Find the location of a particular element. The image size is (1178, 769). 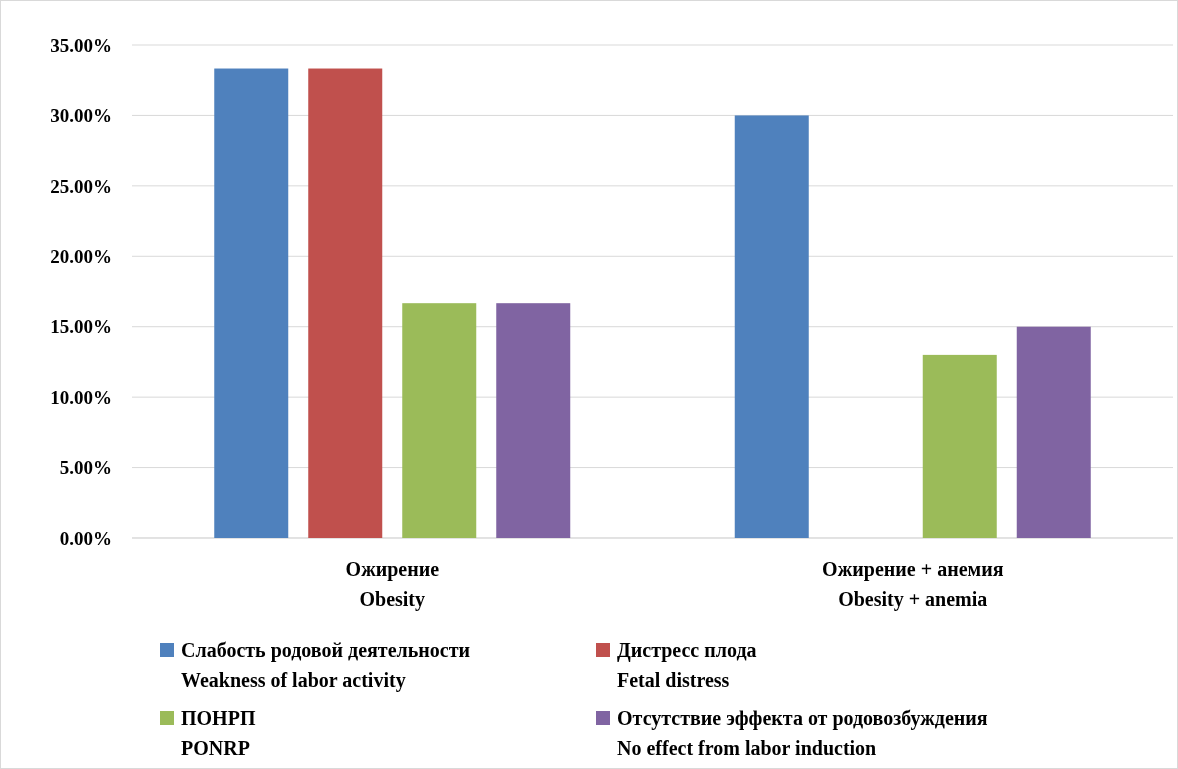

y-tick-label: 0.00% is located at coordinates (85, 538).